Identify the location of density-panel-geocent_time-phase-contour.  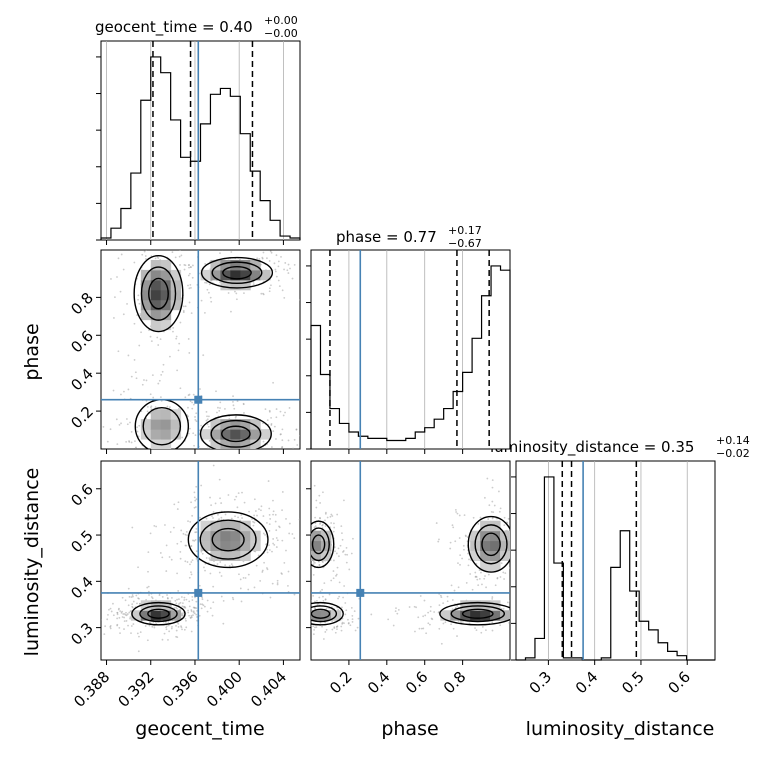
(237, 273).